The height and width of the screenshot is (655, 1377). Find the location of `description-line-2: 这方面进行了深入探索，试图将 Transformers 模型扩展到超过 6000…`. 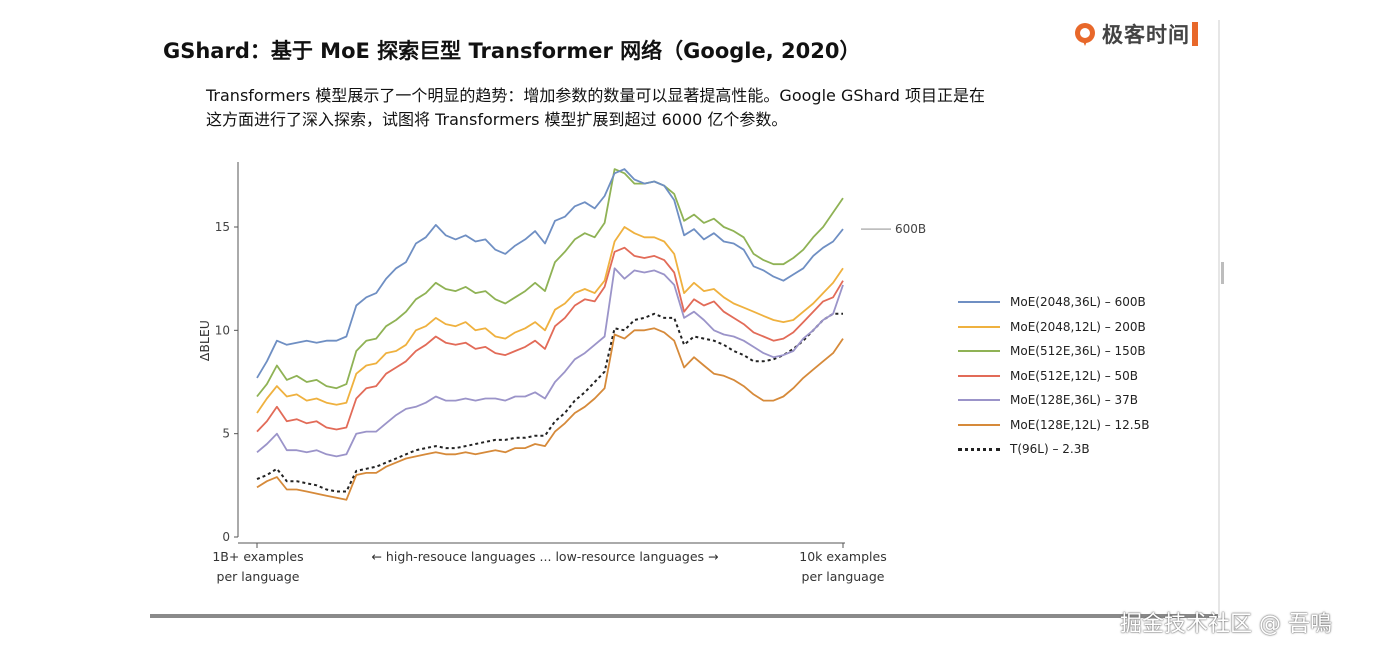

description-line-2: 这方面进行了深入探索，试图将 Transformers 模型扩展到超过 6000… is located at coordinates (497, 119).